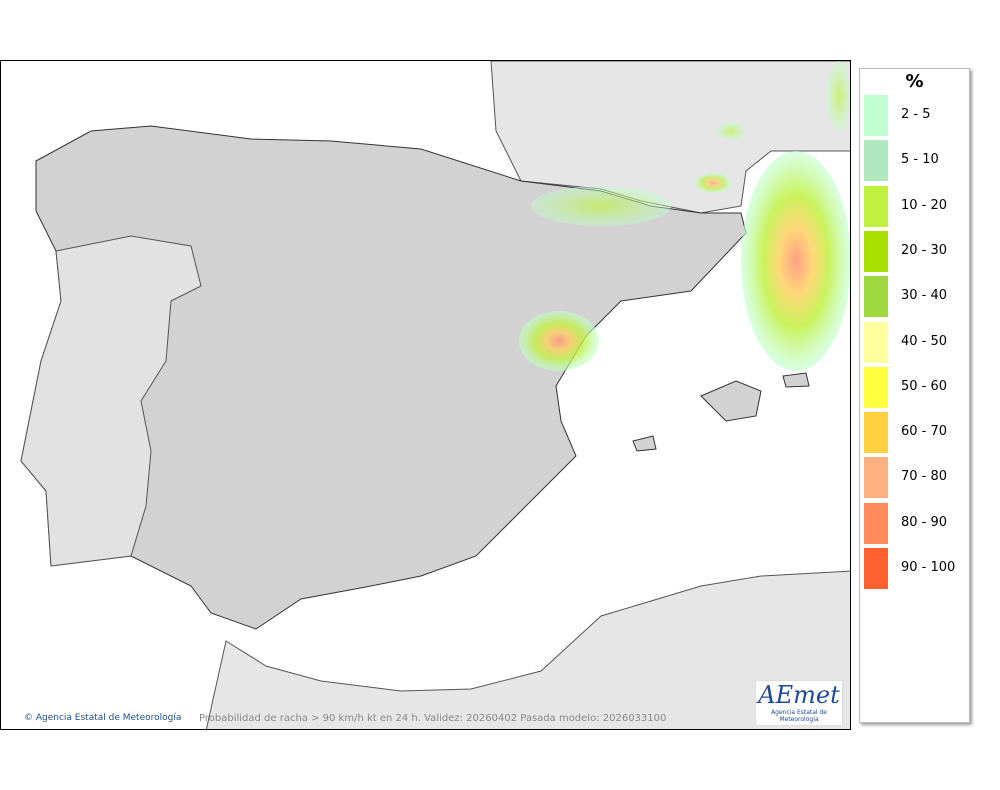 This screenshot has width=1000, height=790. What do you see at coordinates (924, 386) in the screenshot?
I see `legend-label: 50 - 60` at bounding box center [924, 386].